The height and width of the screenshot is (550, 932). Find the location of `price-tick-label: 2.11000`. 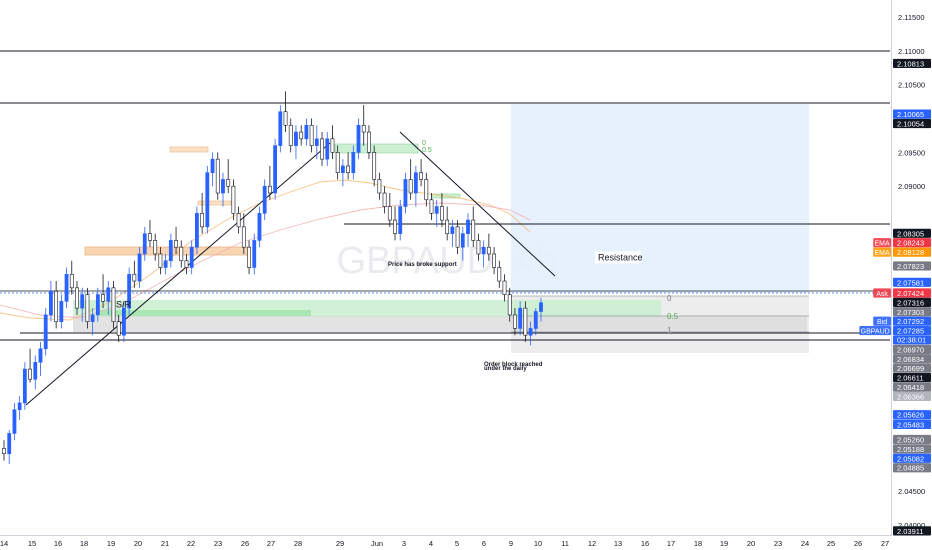

price-tick-label: 2.11000 is located at coordinates (911, 51).